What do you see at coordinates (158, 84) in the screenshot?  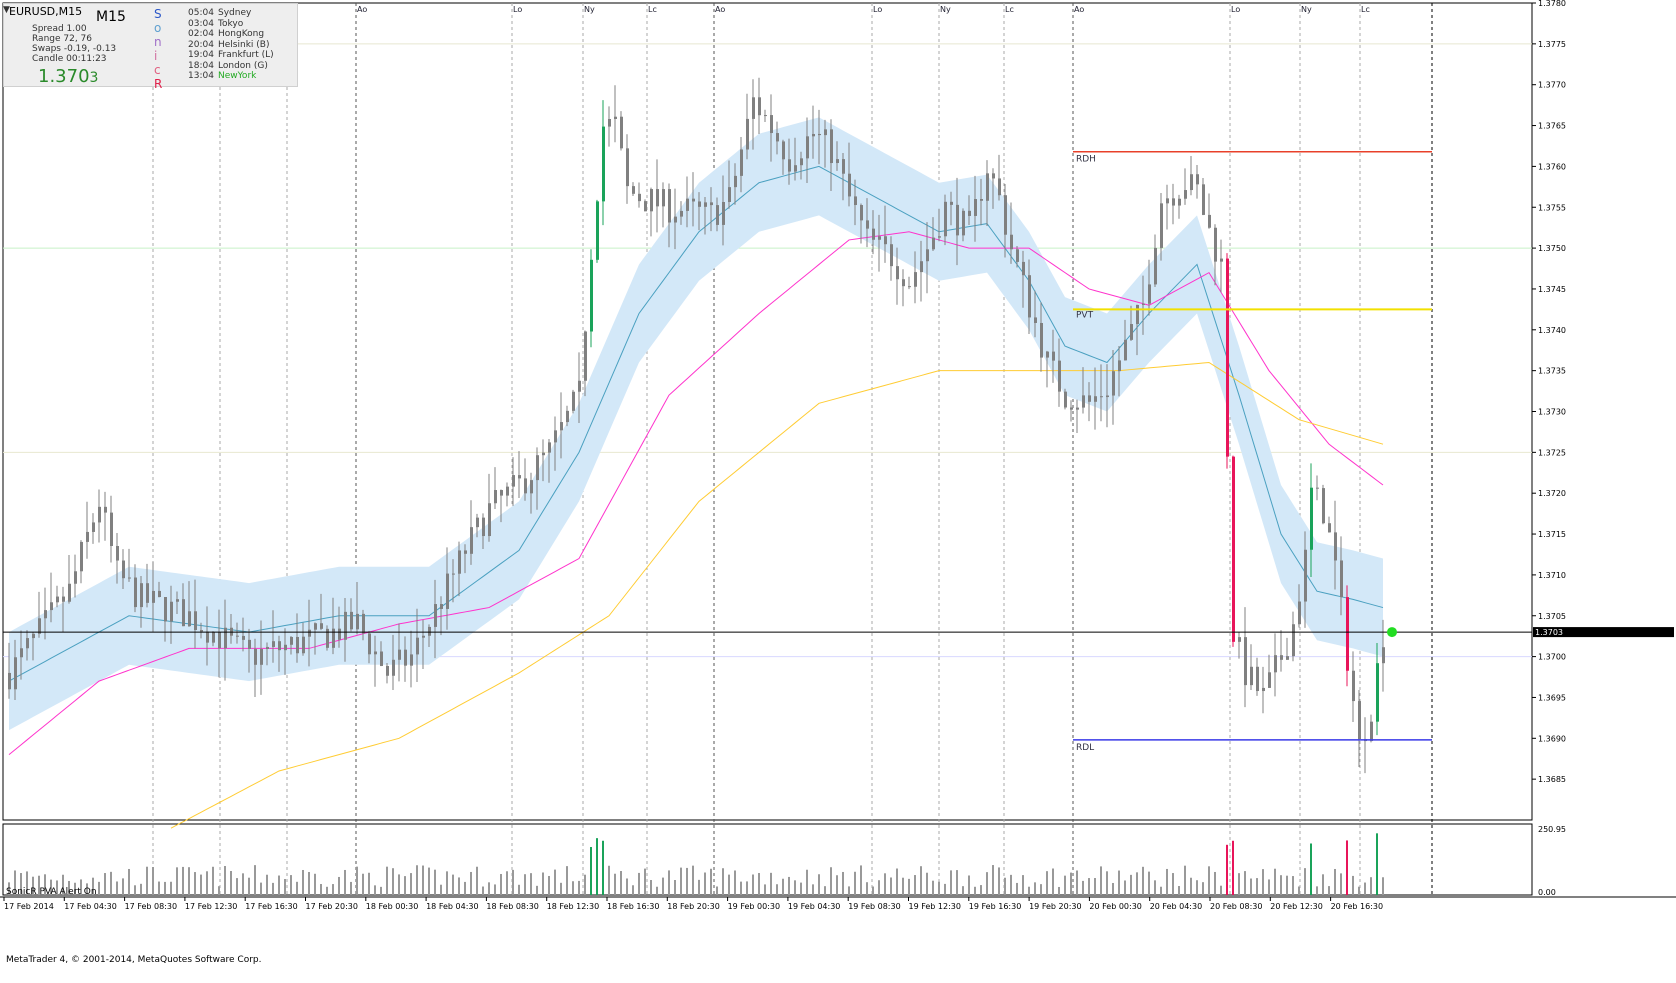 I see `sonic-letter: R` at bounding box center [158, 84].